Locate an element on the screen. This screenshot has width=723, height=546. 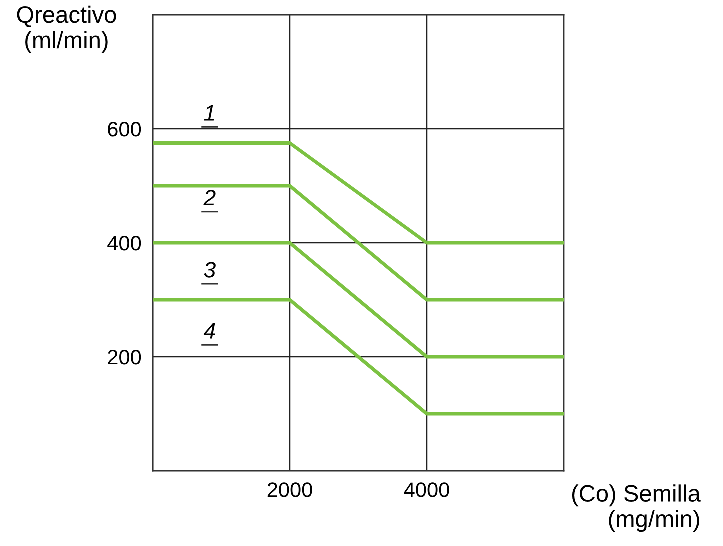
y-tick-label: 600 is located at coordinates (125, 129).